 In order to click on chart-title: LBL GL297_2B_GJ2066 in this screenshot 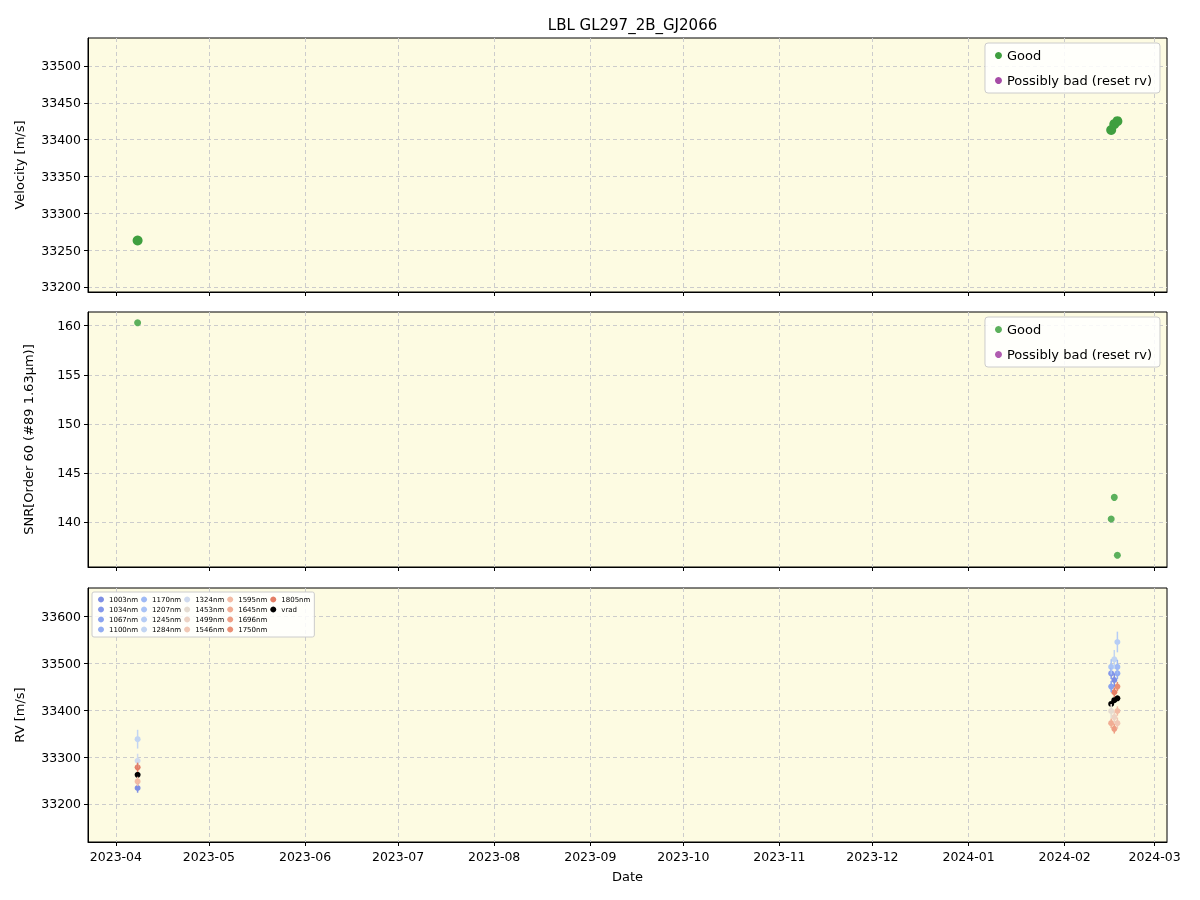, I will do `click(632, 25)`.